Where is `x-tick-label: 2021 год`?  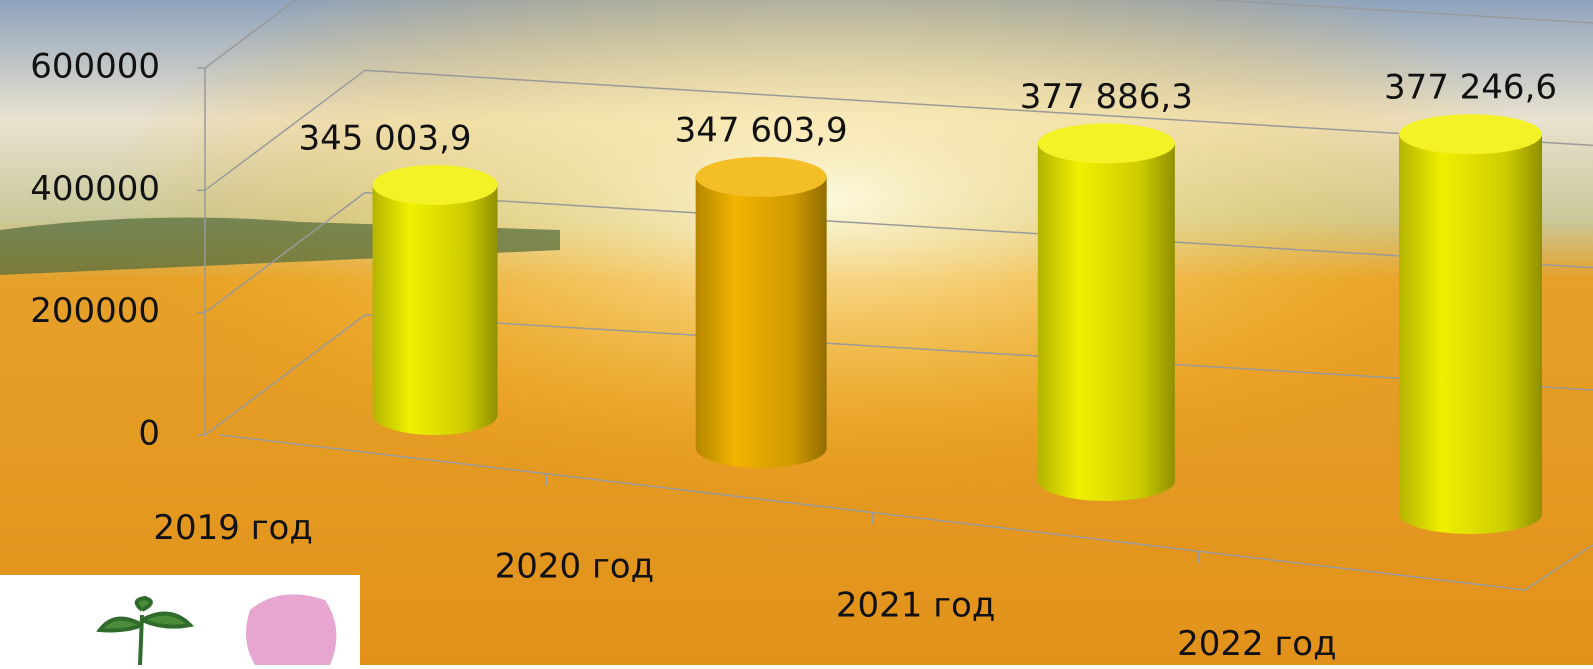 x-tick-label: 2021 год is located at coordinates (916, 605).